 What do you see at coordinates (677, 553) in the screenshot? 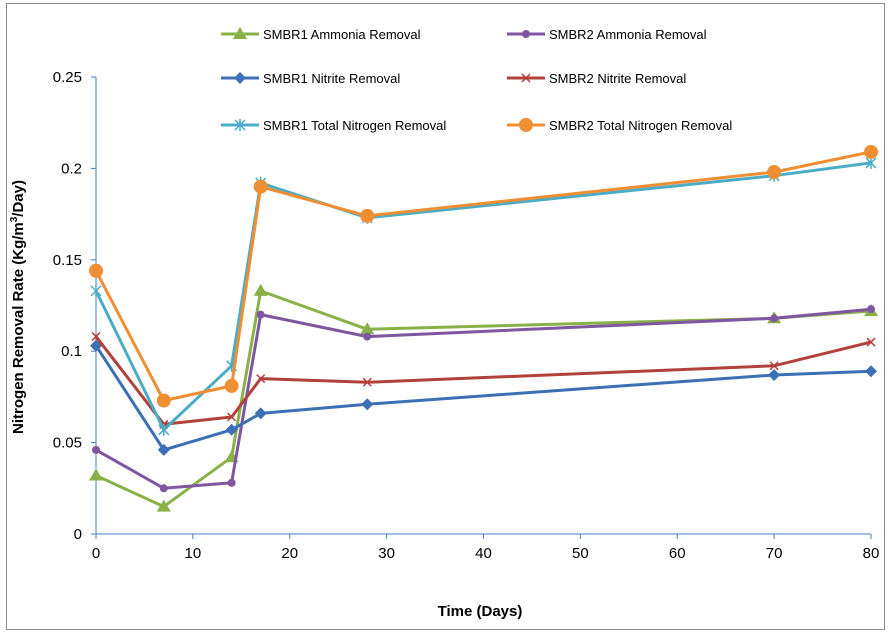
I see `x-tick-label: 60` at bounding box center [677, 553].